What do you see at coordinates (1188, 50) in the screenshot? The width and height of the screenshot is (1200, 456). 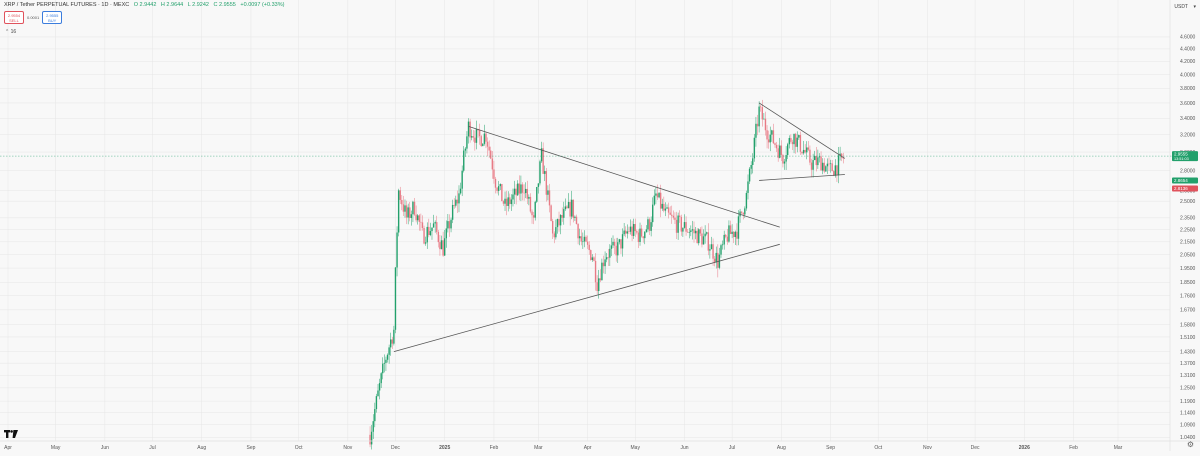 I see `price-axis-label: 4.4000` at bounding box center [1188, 50].